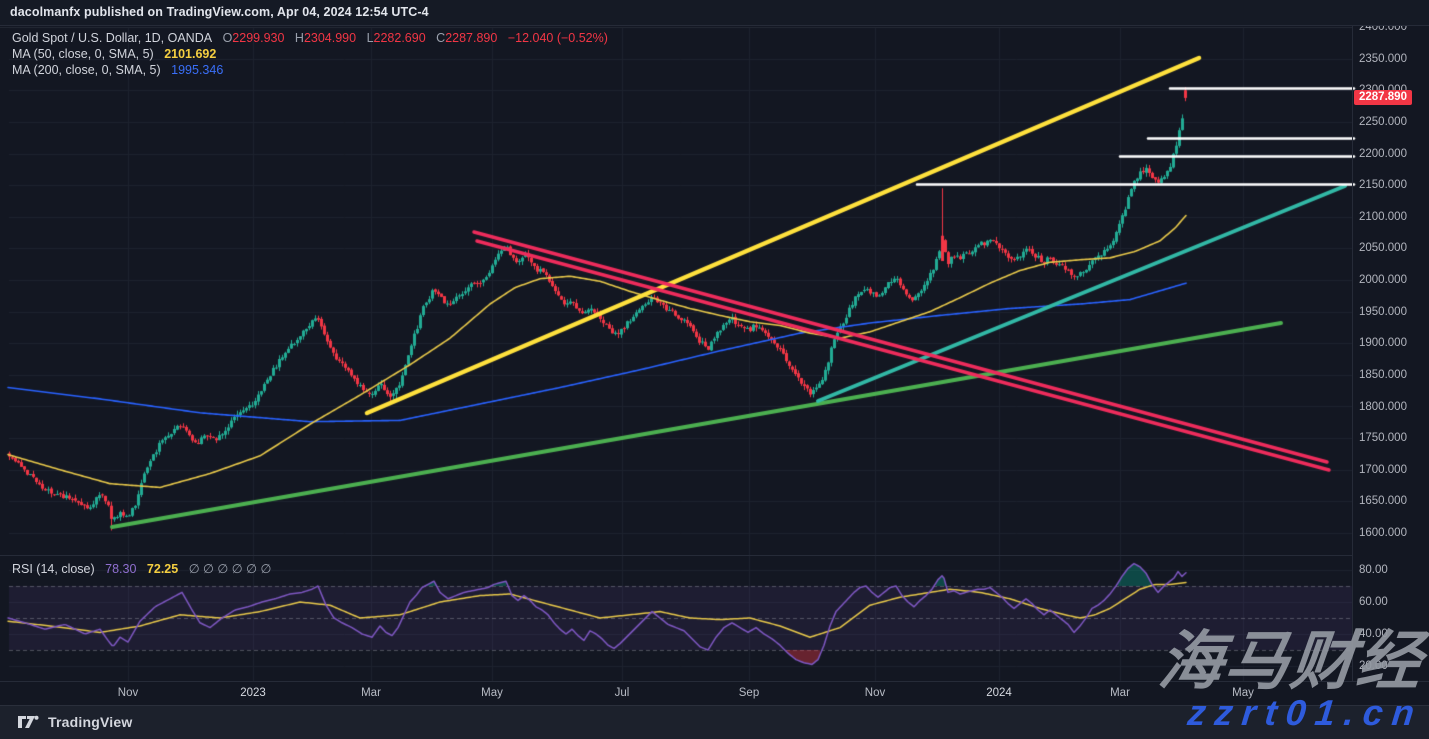  Describe the element at coordinates (1383, 248) in the screenshot. I see `price-axis-label: 2050.000` at that location.